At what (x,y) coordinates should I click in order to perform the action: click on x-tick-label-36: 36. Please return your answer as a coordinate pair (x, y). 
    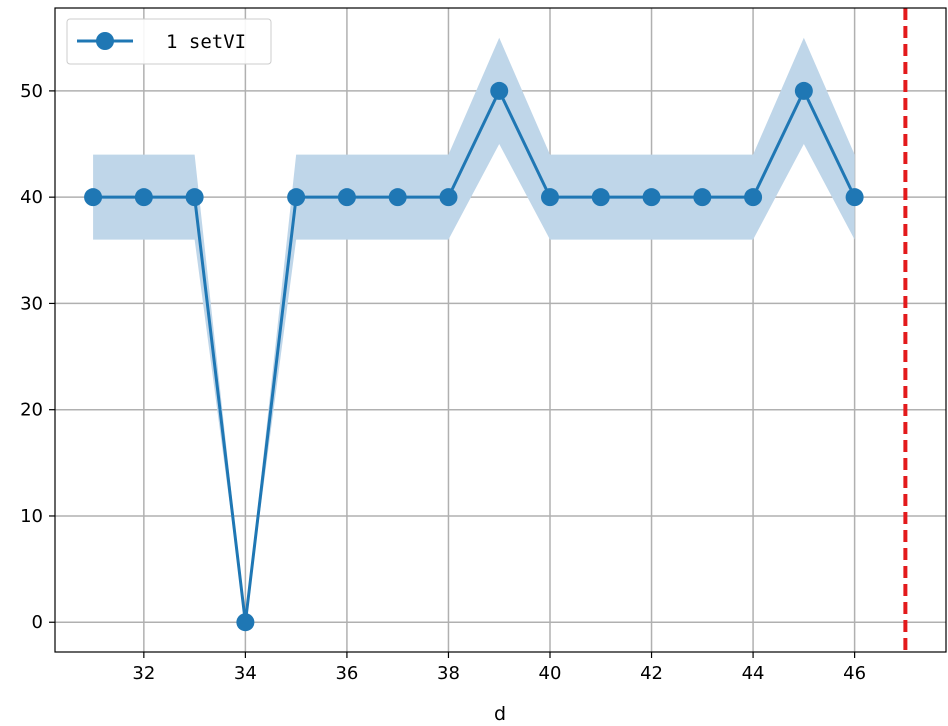
    Looking at the image, I should click on (346, 673).